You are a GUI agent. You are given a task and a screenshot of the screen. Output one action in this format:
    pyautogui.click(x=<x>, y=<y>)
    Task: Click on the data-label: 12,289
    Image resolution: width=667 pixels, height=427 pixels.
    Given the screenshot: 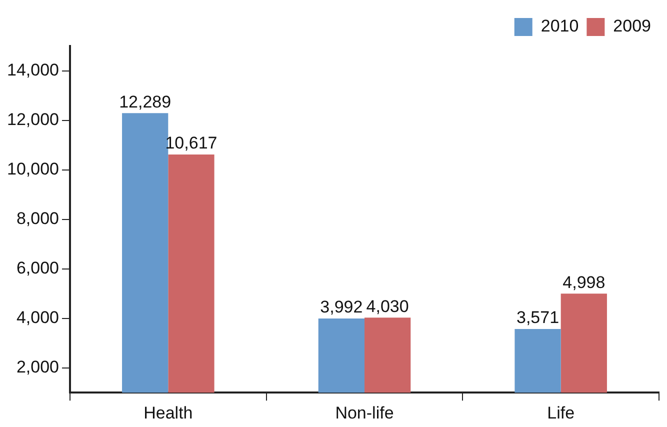 What is the action you would take?
    pyautogui.click(x=145, y=102)
    